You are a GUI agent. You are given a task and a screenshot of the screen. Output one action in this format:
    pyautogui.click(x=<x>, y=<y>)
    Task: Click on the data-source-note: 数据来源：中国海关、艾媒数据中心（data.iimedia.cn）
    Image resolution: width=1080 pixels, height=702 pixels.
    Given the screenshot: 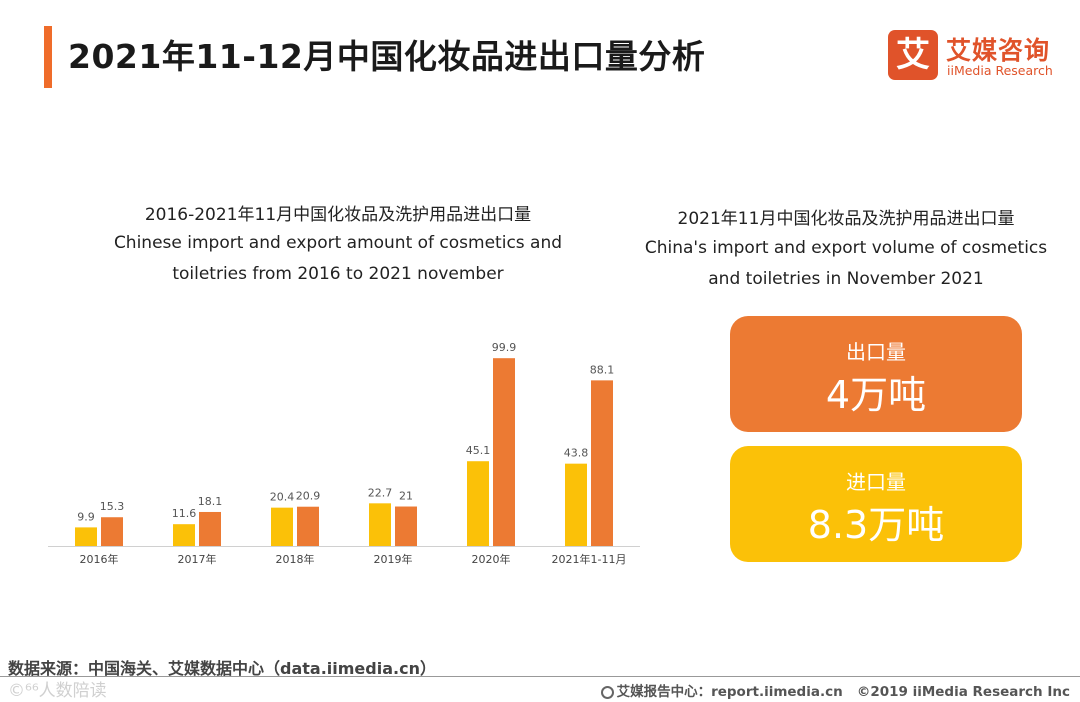 What is the action you would take?
    pyautogui.click(x=222, y=668)
    